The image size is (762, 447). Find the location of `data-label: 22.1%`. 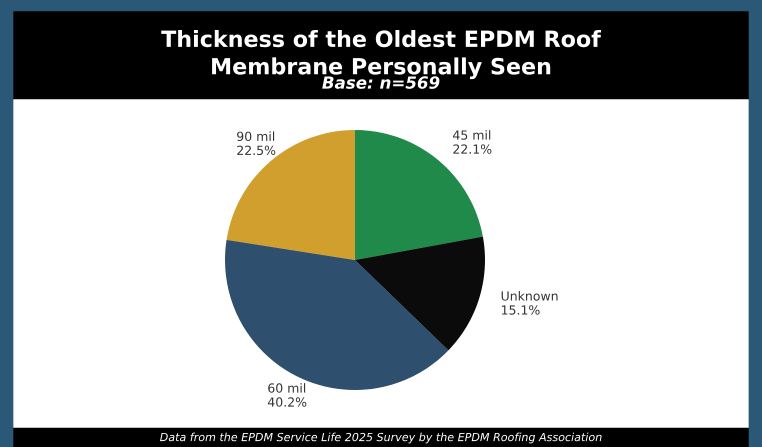

data-label: 22.1% is located at coordinates (472, 149).